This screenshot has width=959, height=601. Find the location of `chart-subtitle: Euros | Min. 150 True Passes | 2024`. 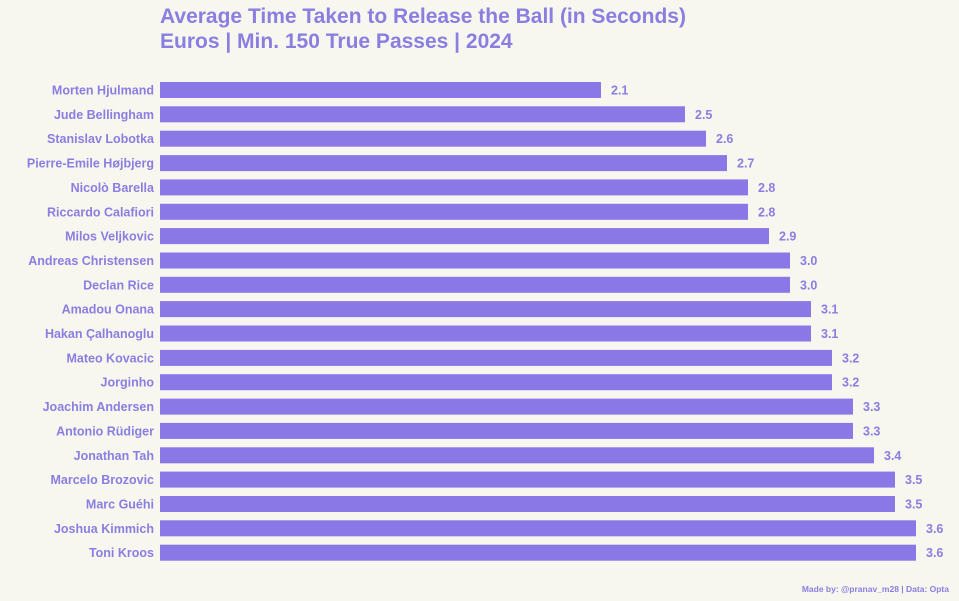

chart-subtitle: Euros | Min. 150 True Passes | 2024 is located at coordinates (336, 41).